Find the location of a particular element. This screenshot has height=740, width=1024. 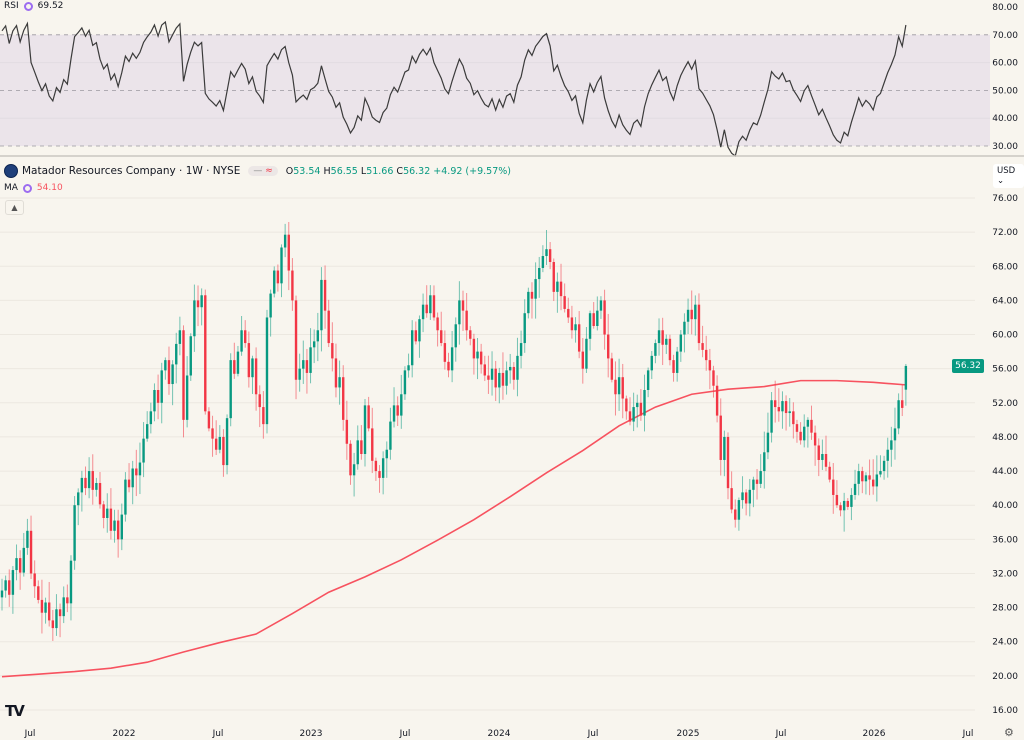

price-tick-label: 72.00 is located at coordinates (1005, 233).